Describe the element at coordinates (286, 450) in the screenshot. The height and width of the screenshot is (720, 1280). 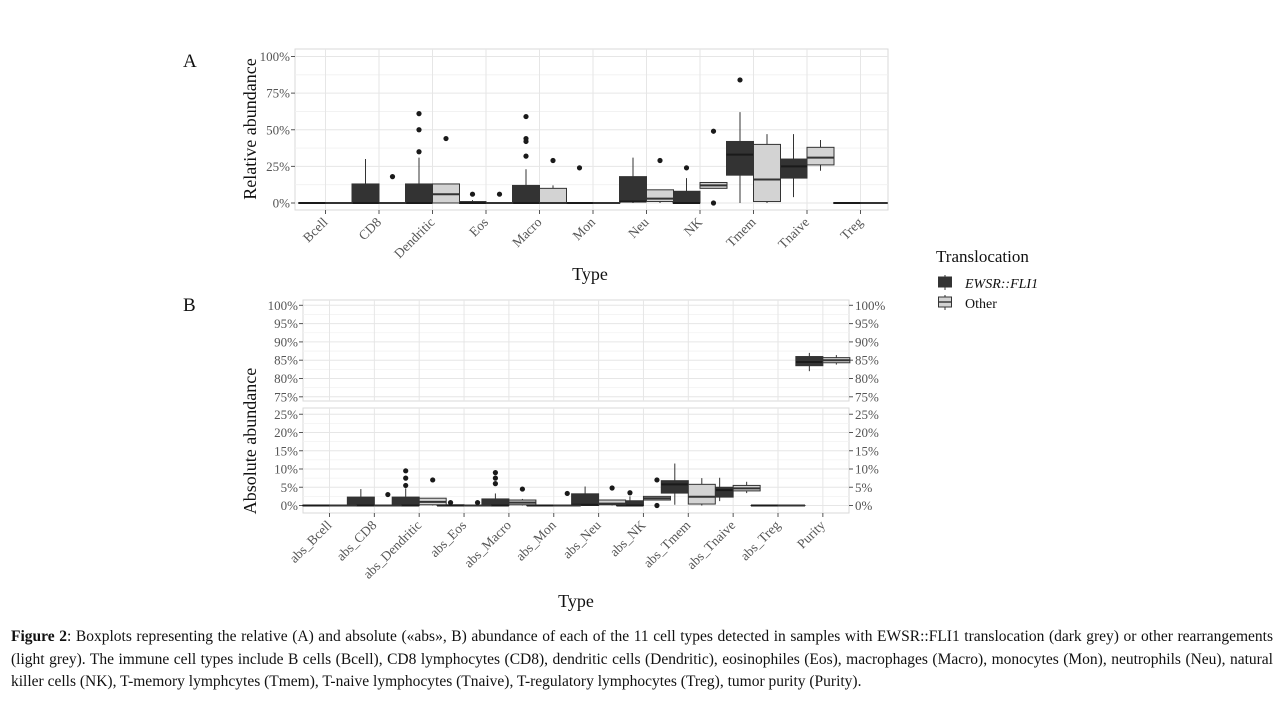
I see `panel-b-ytick-label-left: 15%` at that location.